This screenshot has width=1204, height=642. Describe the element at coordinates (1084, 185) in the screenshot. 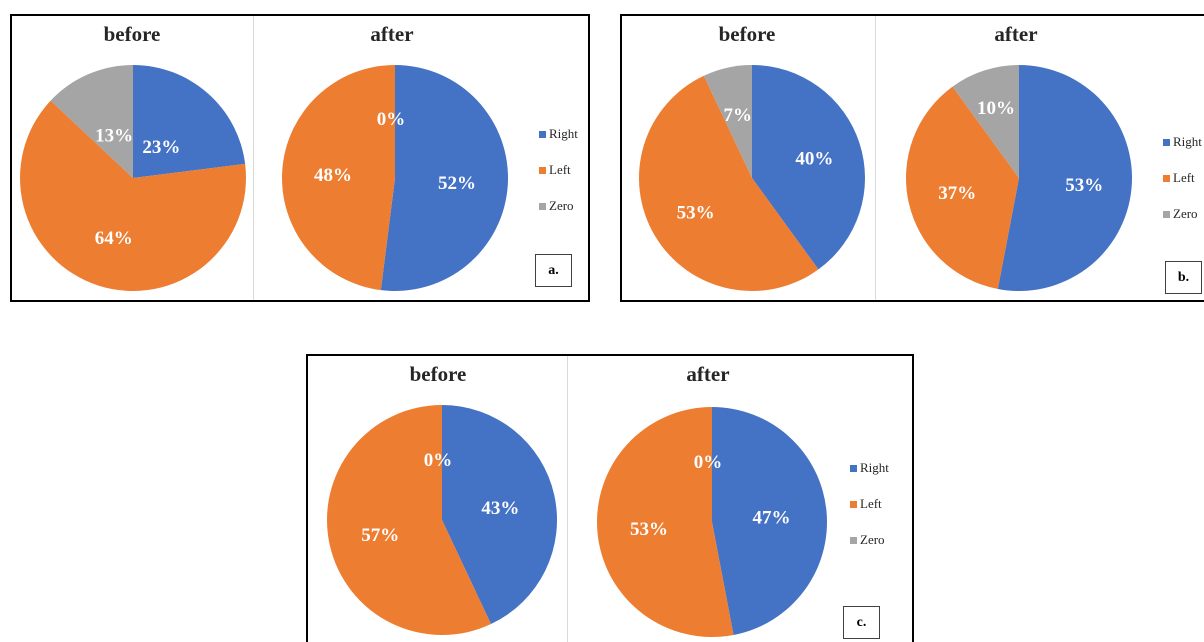

I see `data-label-right: 53%` at that location.